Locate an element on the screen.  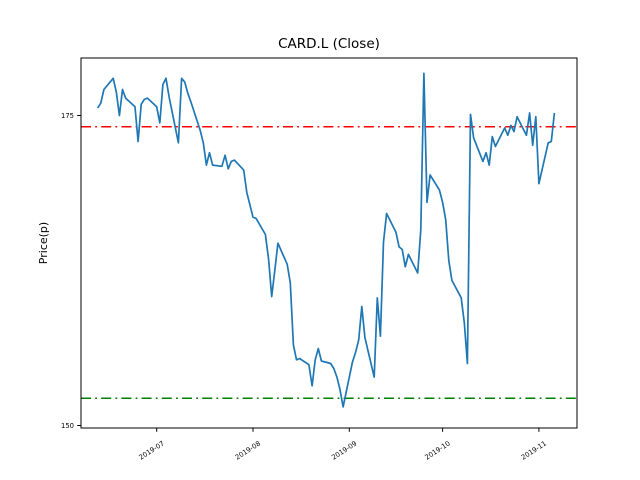
x-tick-label: 2019-09 is located at coordinates (344, 450).